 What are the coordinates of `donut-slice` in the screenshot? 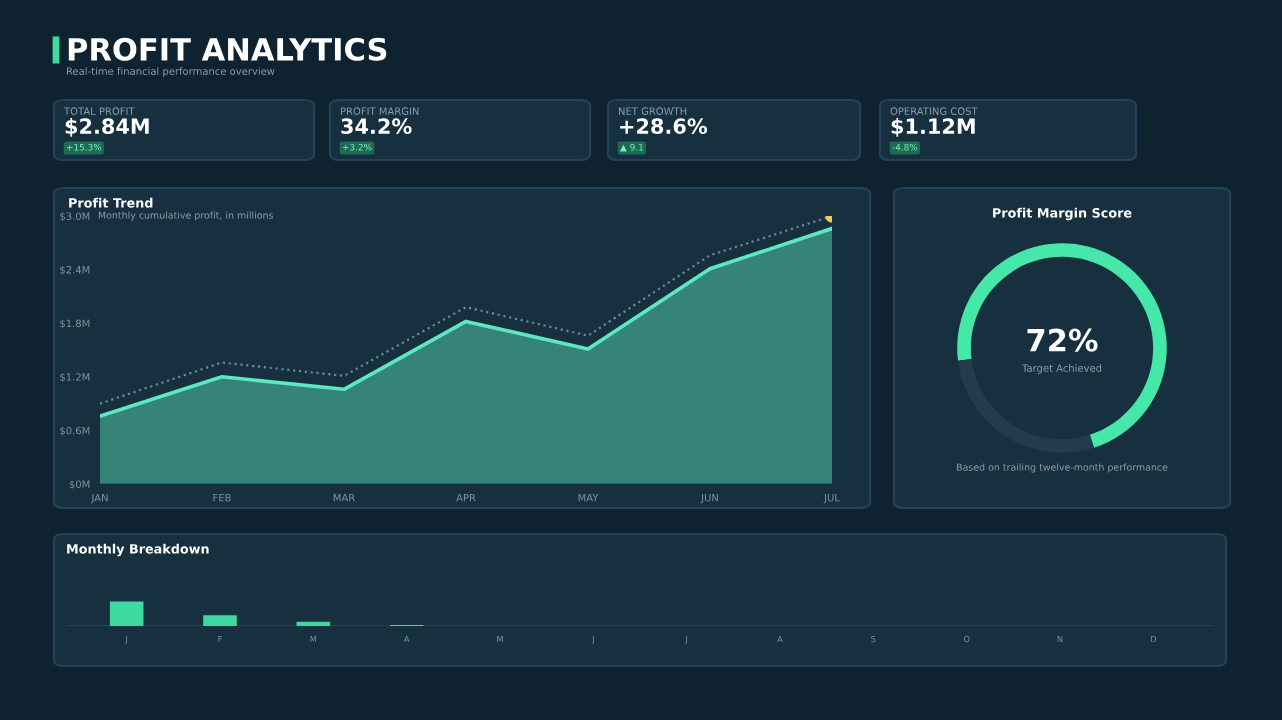 It's located at (1062, 345).